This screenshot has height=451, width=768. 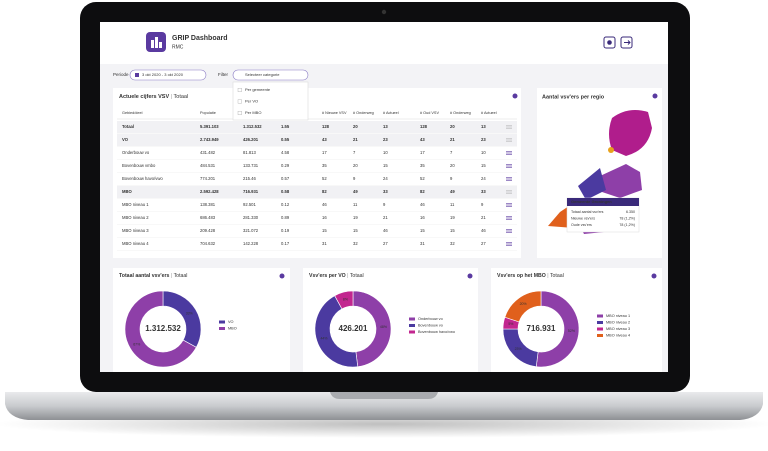 What do you see at coordinates (324, 204) in the screenshot?
I see `table-cell: 46` at bounding box center [324, 204].